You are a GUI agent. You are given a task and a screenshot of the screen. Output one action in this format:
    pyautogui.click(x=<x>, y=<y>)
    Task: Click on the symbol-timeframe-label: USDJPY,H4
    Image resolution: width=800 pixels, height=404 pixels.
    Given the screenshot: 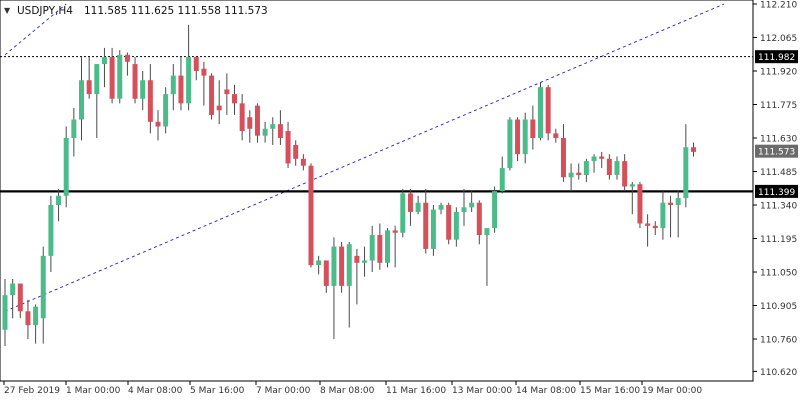 What is the action you would take?
    pyautogui.click(x=45, y=11)
    